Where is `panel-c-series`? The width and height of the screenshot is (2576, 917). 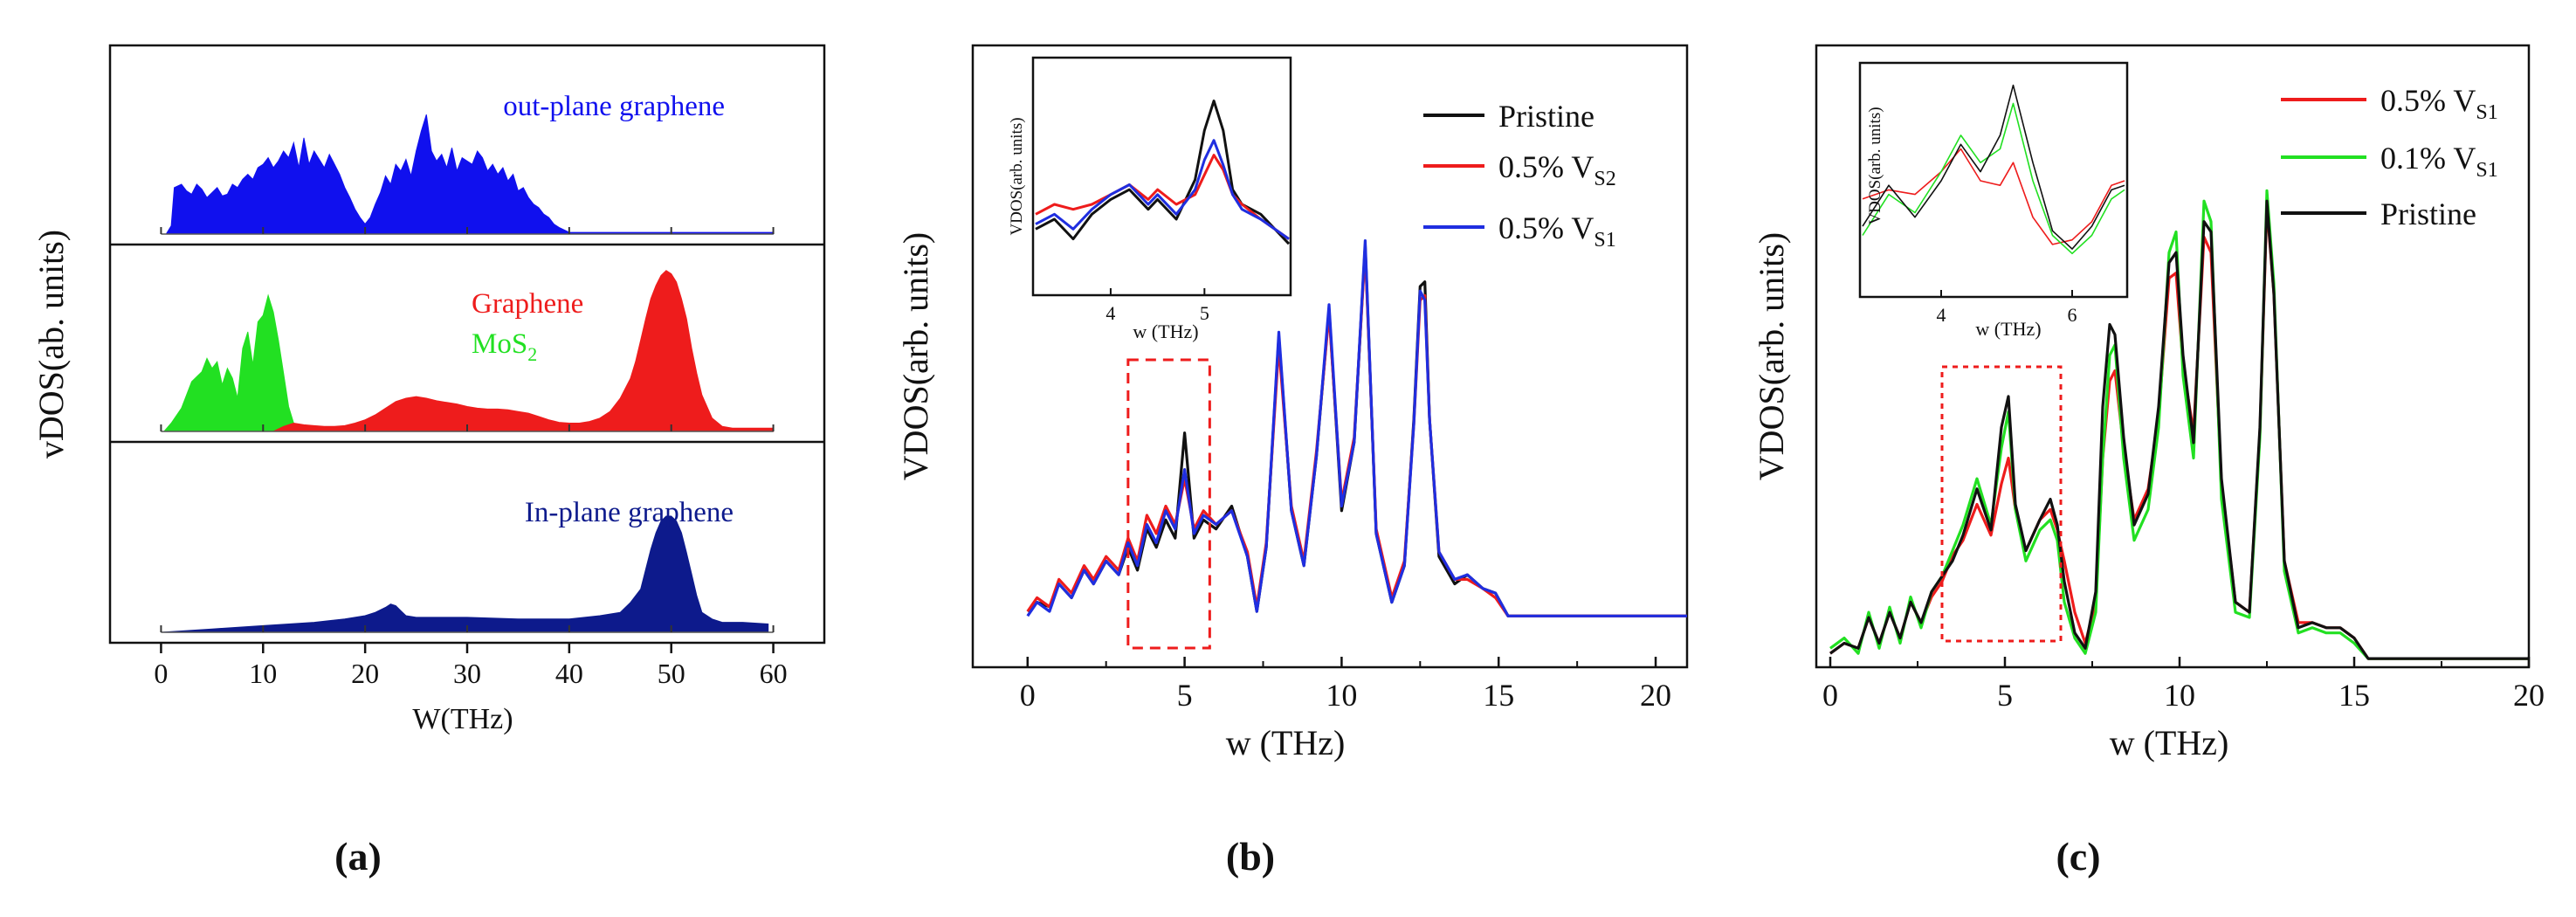 panel-c-series is located at coordinates (2179, 424).